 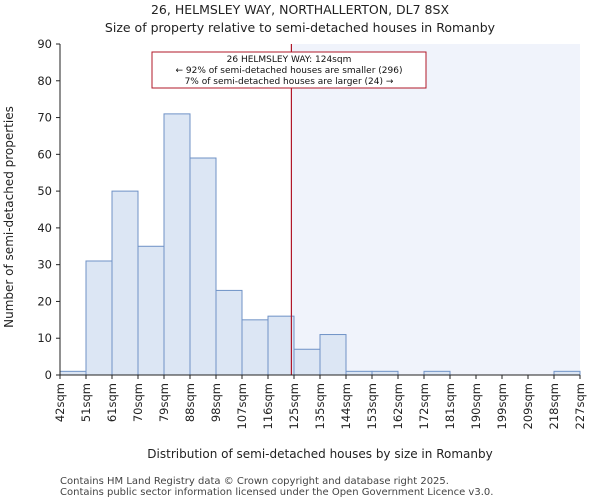 I want to click on x-tick-label: 162sqm, so click(x=398, y=406).